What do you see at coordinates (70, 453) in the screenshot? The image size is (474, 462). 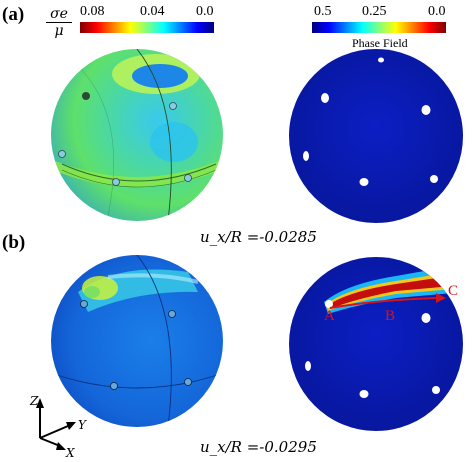 I see `axis-x-label: X` at bounding box center [70, 453].